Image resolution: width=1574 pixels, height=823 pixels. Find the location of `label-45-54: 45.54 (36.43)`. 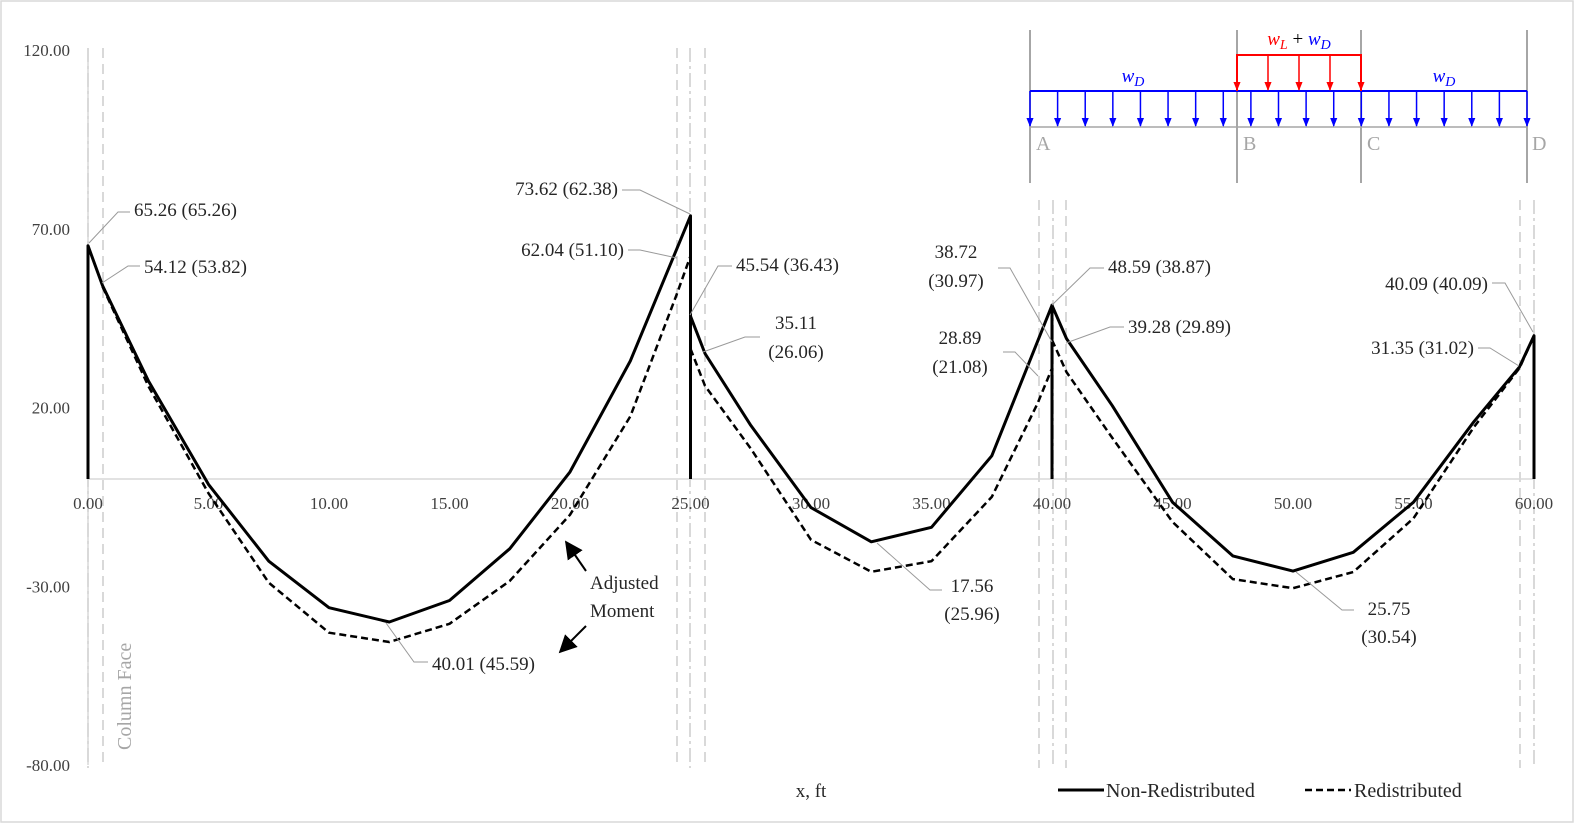

label-45-54: 45.54 (36.43) is located at coordinates (787, 265).